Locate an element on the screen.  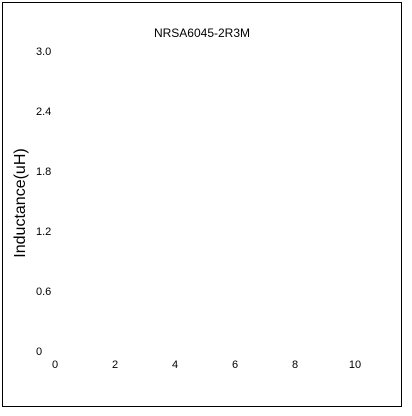
x-tick-labels: 0 2 4 6 8 10 is located at coordinates (206, 365).